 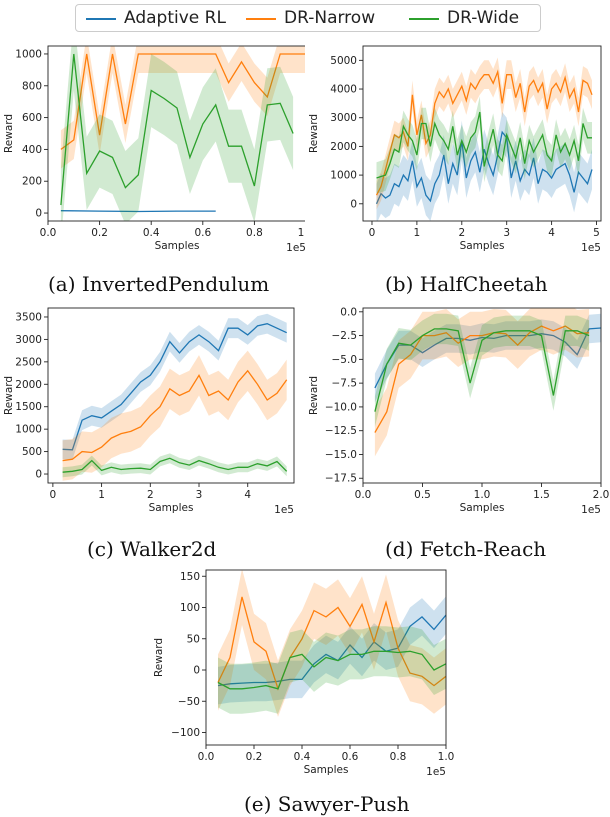 I want to click on x-tick-label: 5, so click(x=596, y=233).